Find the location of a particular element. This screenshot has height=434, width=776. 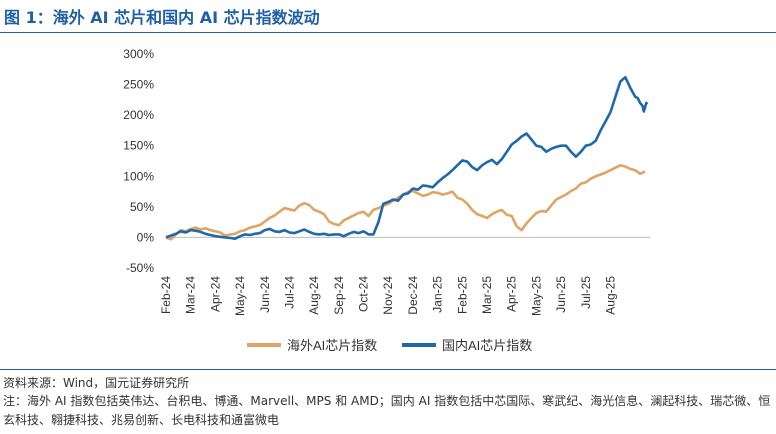

x-tick-label: May-25 is located at coordinates (536, 296).